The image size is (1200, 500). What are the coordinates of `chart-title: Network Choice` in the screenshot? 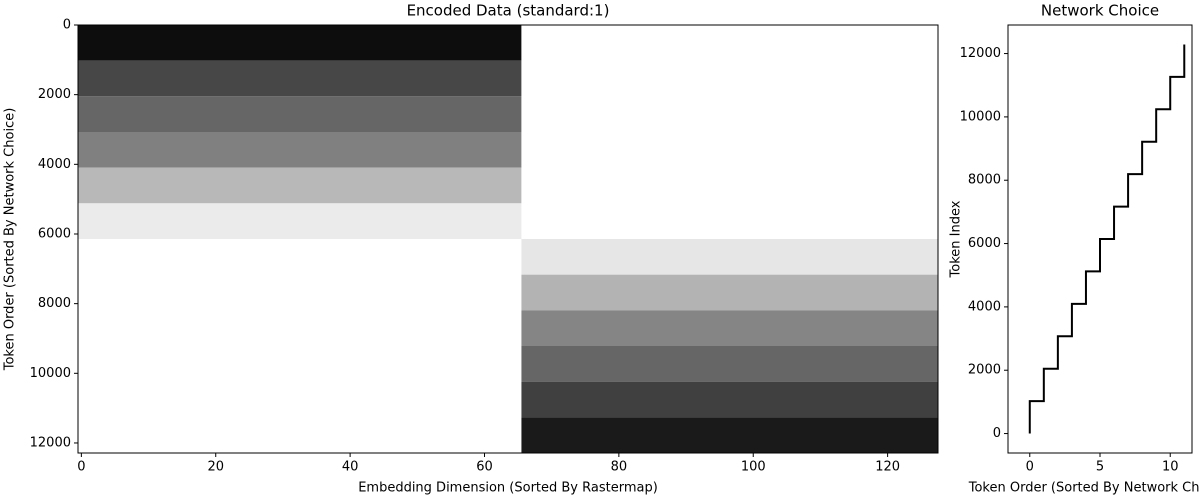 It's located at (1100, 11).